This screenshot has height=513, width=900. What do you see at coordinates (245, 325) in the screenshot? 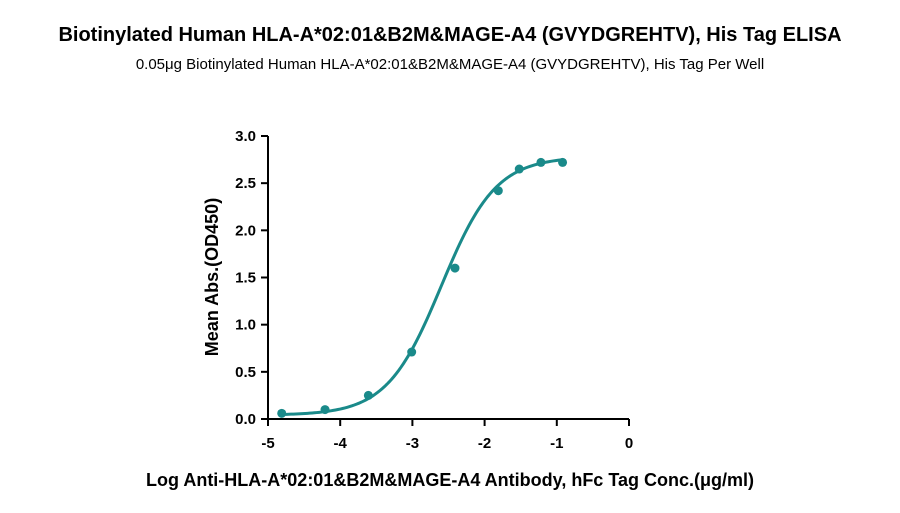
I see `y-tick-label: 1.0` at bounding box center [245, 325].